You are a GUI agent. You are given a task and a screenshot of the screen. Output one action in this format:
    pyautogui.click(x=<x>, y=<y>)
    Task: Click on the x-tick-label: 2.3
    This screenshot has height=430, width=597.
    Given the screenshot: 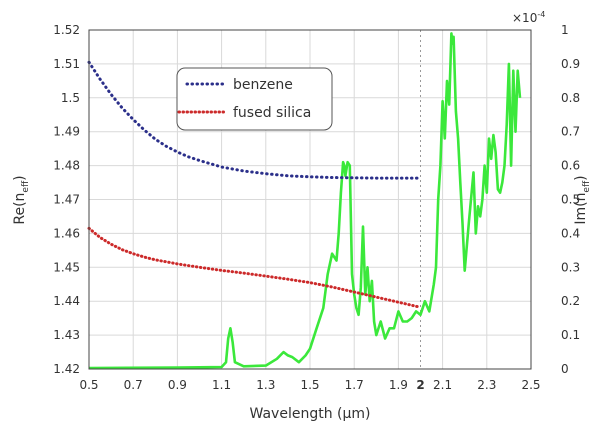 What is the action you would take?
    pyautogui.click(x=486, y=385)
    